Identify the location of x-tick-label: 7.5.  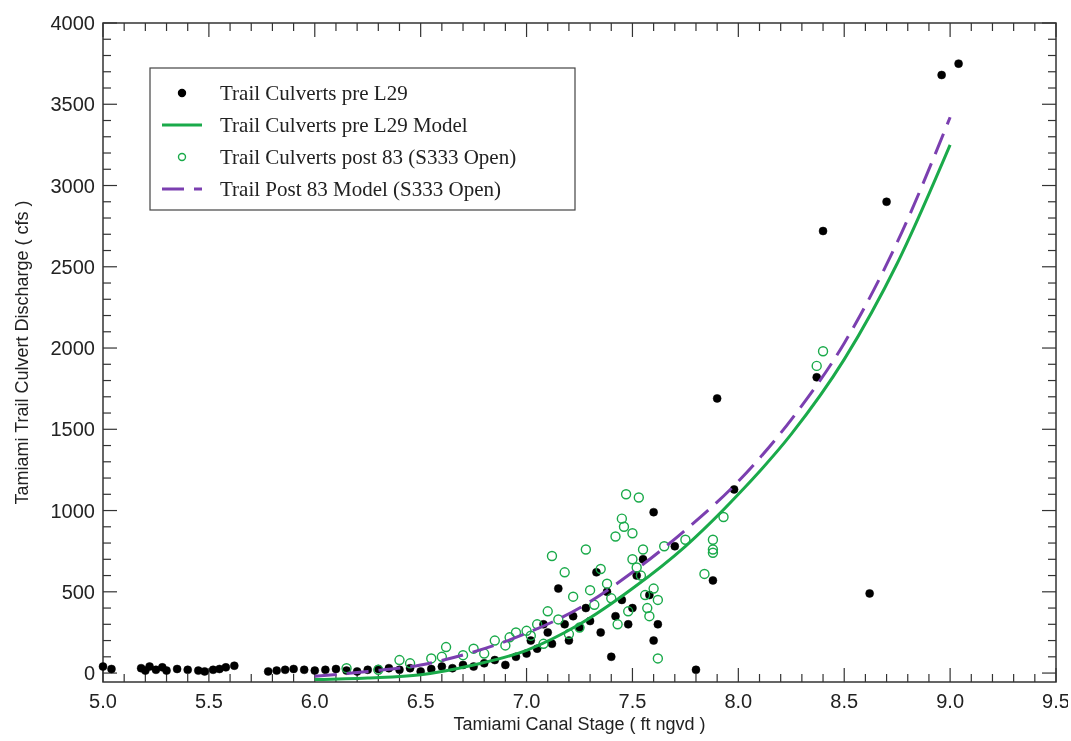
(632, 701).